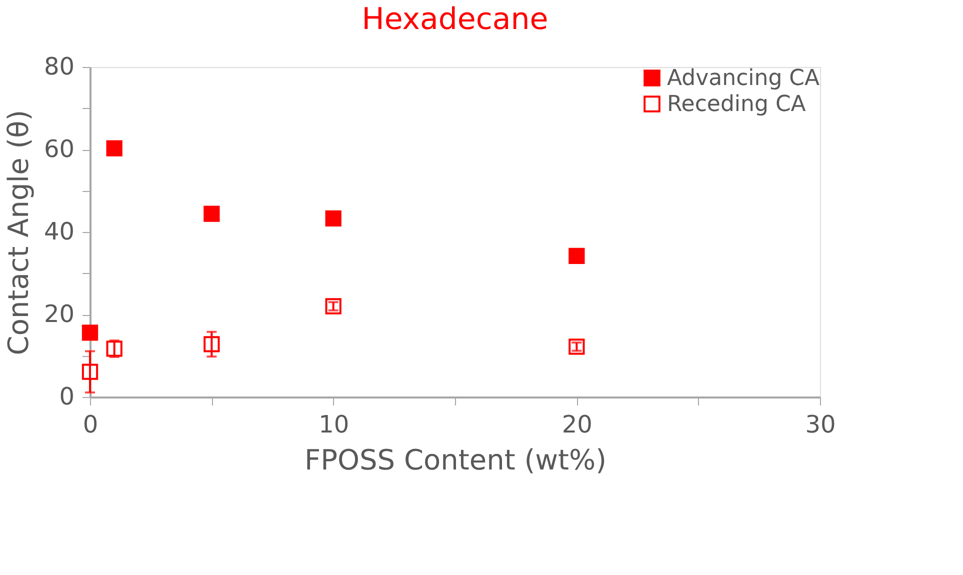 The image size is (963, 575). What do you see at coordinates (59, 149) in the screenshot?
I see `y-tick-label: 60` at bounding box center [59, 149].